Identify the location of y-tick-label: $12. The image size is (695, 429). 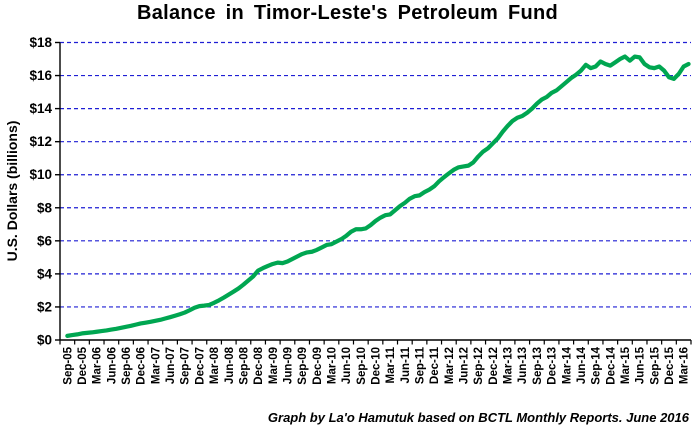
(40, 141).